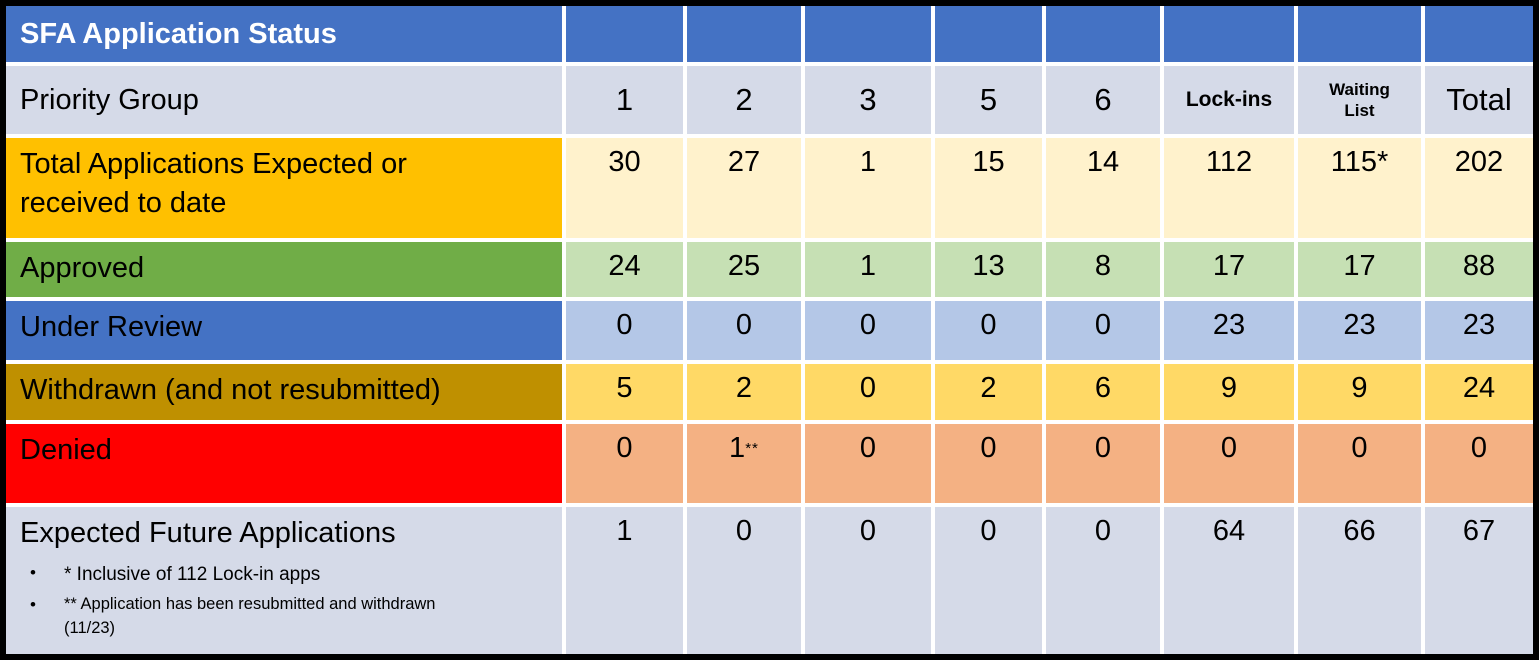 This screenshot has width=1539, height=660. Describe the element at coordinates (1229, 463) in the screenshot. I see `value-denied-col-5: 0` at that location.